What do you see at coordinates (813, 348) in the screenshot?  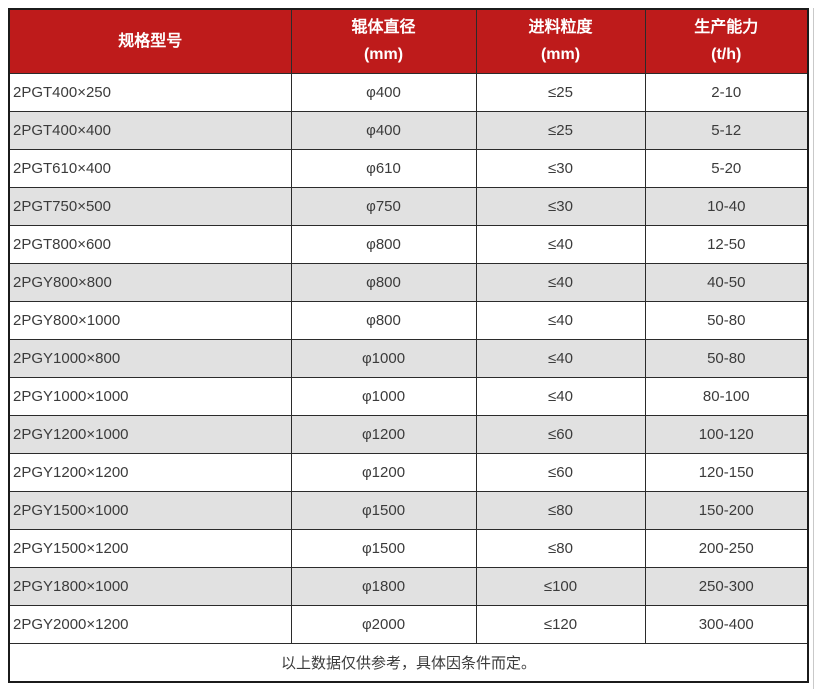 I see `page-right-divider` at bounding box center [813, 348].